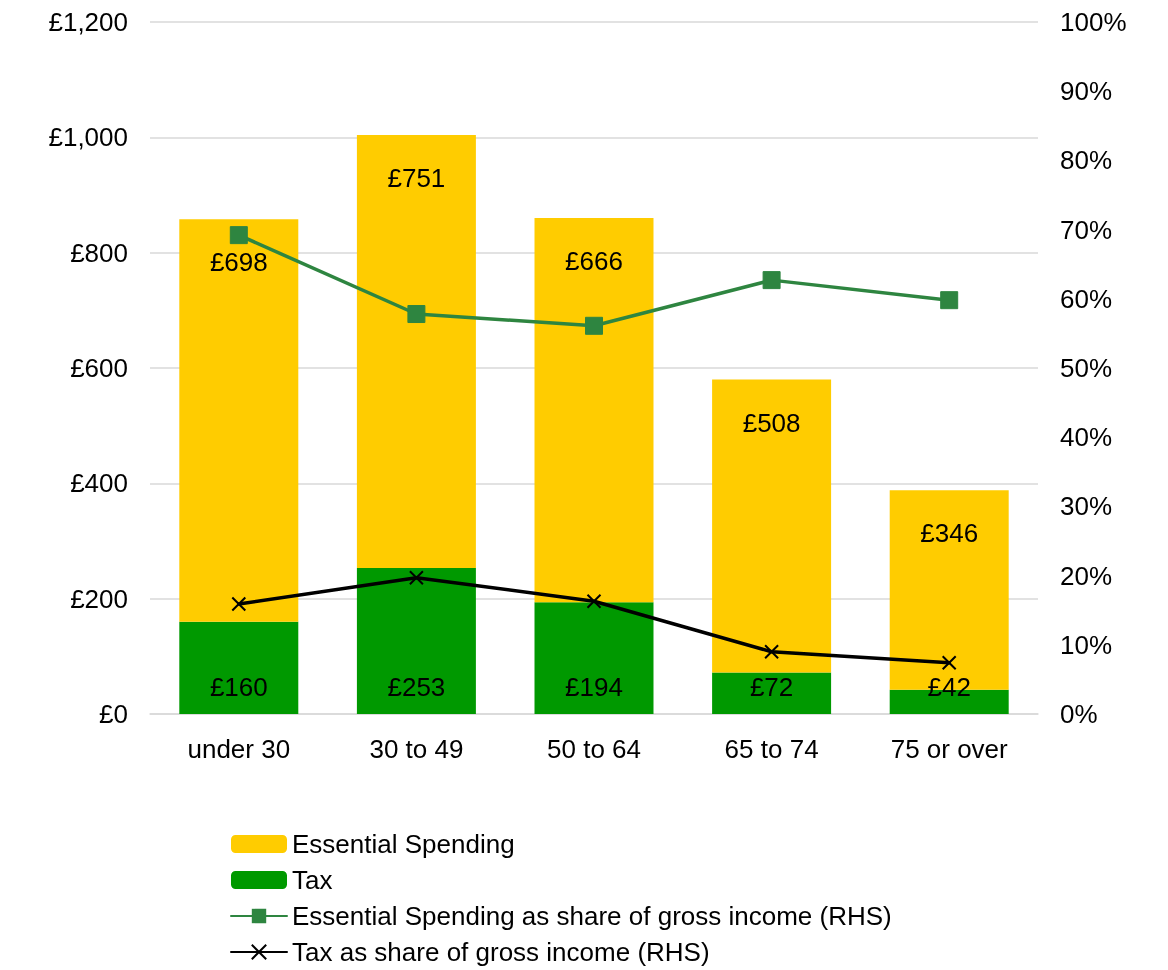  I want to click on y2-tick-label: 50%, so click(1086, 368).